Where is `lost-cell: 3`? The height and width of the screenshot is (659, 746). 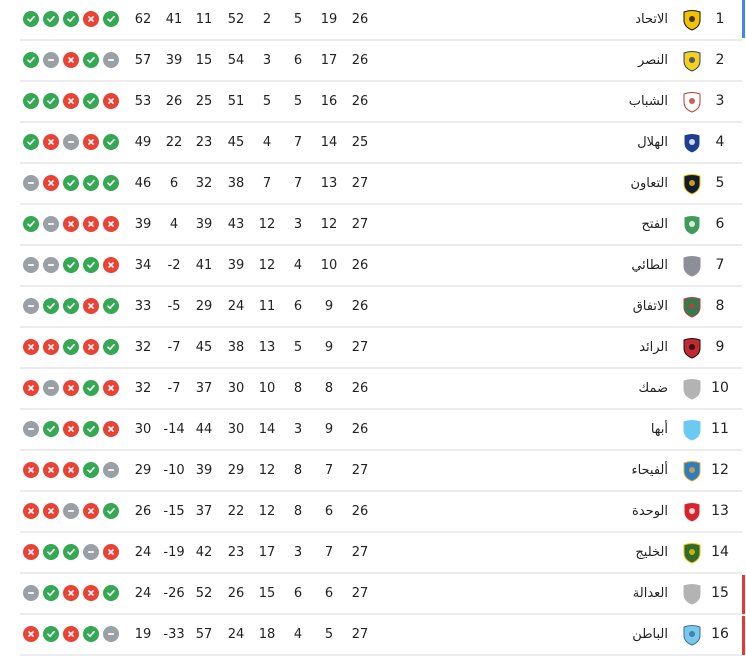
lost-cell: 3 is located at coordinates (267, 60).